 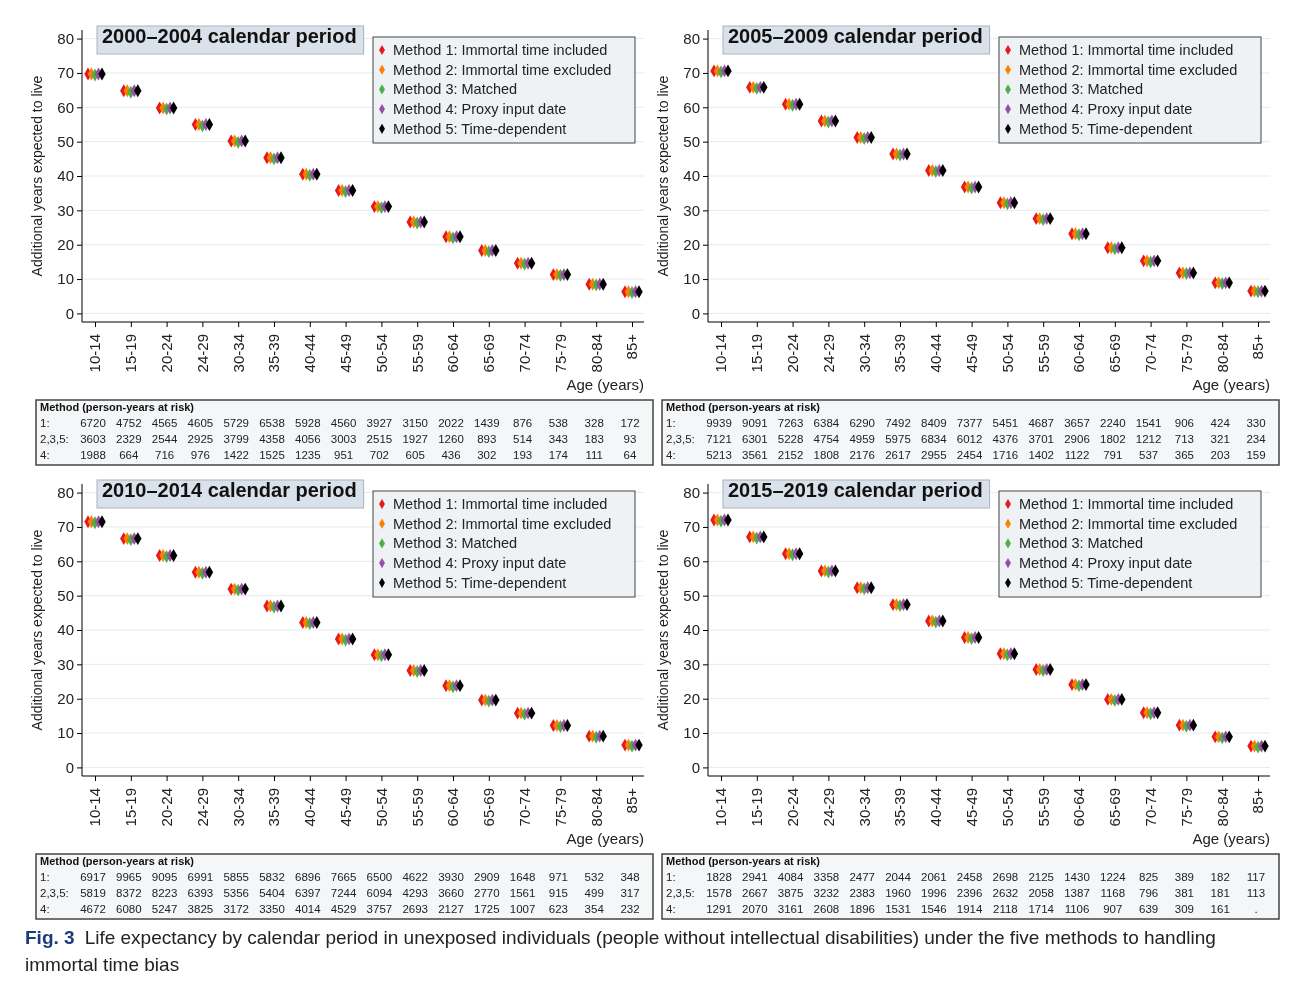 What do you see at coordinates (229, 36) in the screenshot?
I see `chart-title: 2000–2004 calendar period` at bounding box center [229, 36].